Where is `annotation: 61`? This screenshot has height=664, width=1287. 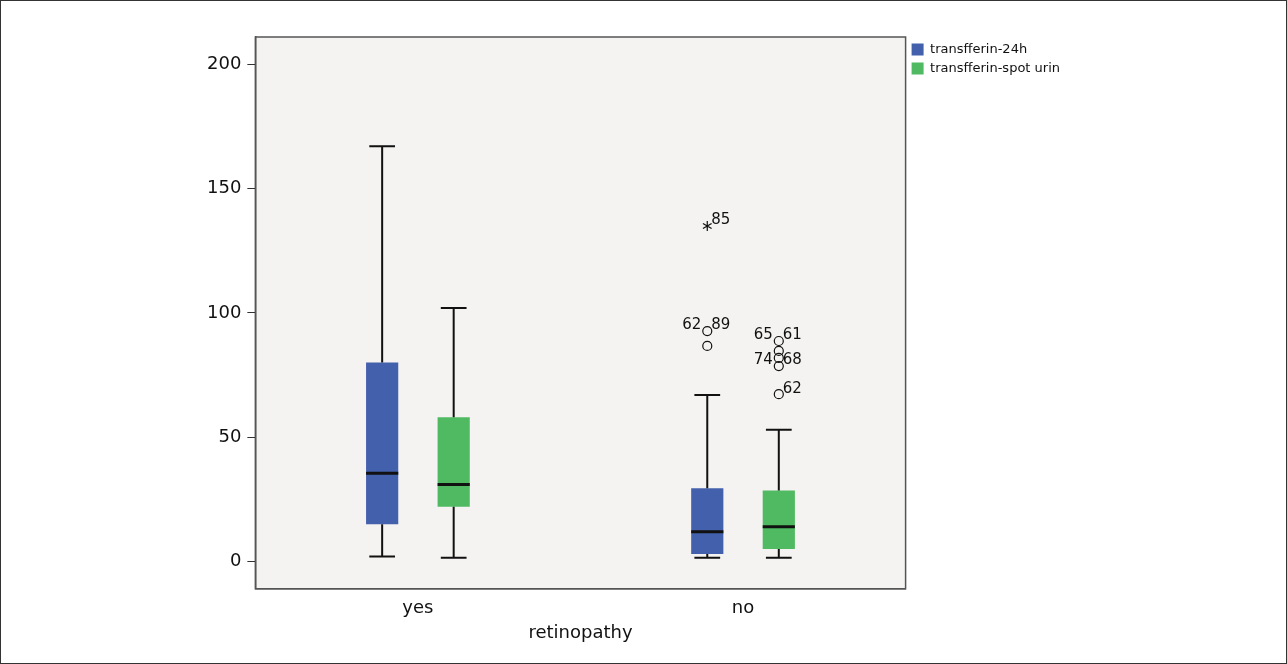 annotation: 61 is located at coordinates (792, 334).